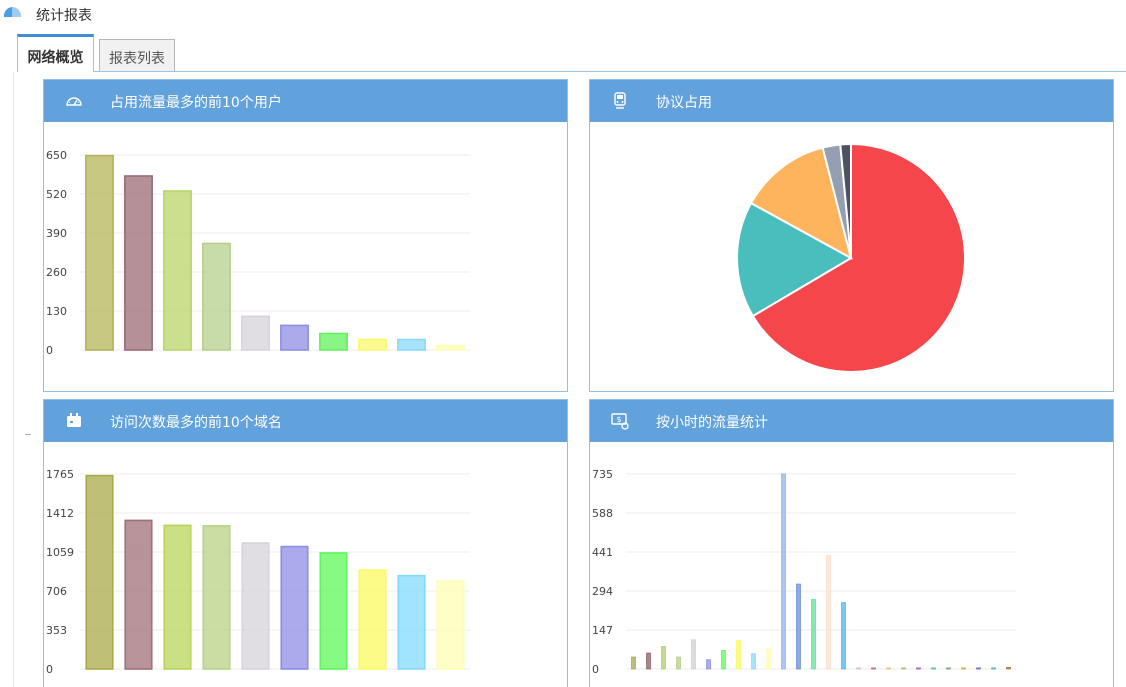 The height and width of the screenshot is (687, 1126). I want to click on protocols-pie-chart, so click(851, 257).